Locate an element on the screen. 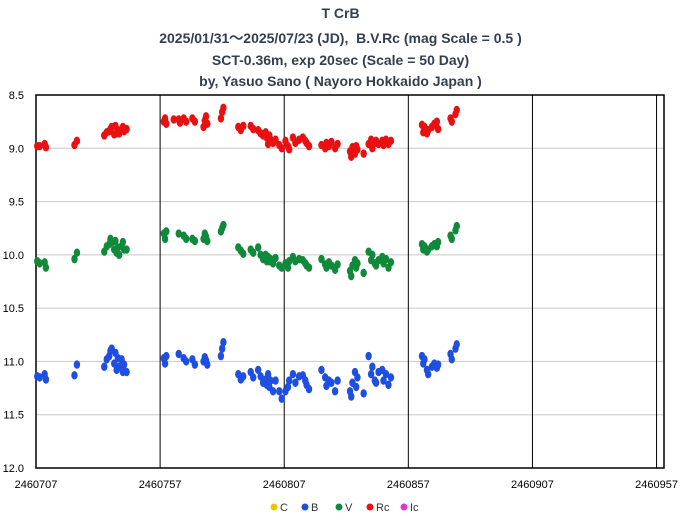 The image size is (681, 517). y-tick-label: 10.5 is located at coordinates (13, 309).